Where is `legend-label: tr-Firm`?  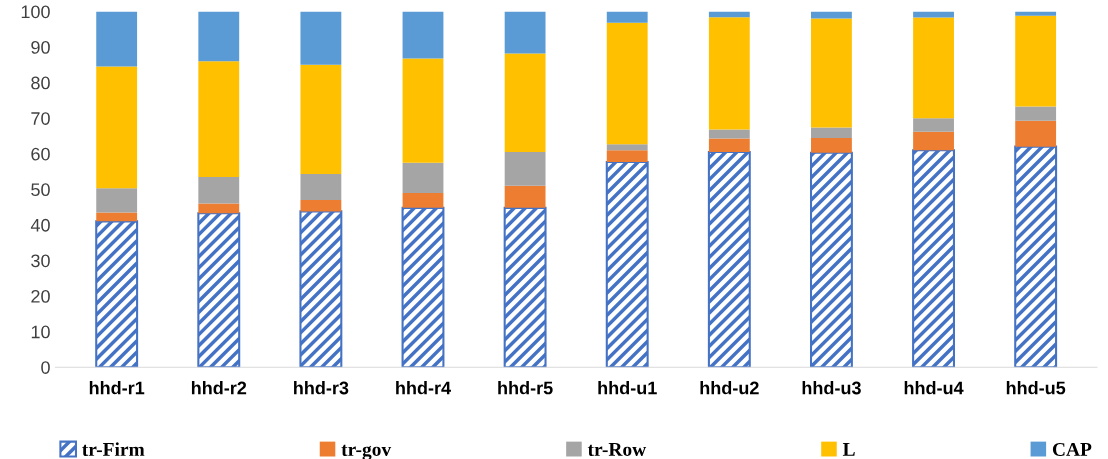
legend-label: tr-Firm is located at coordinates (113, 449).